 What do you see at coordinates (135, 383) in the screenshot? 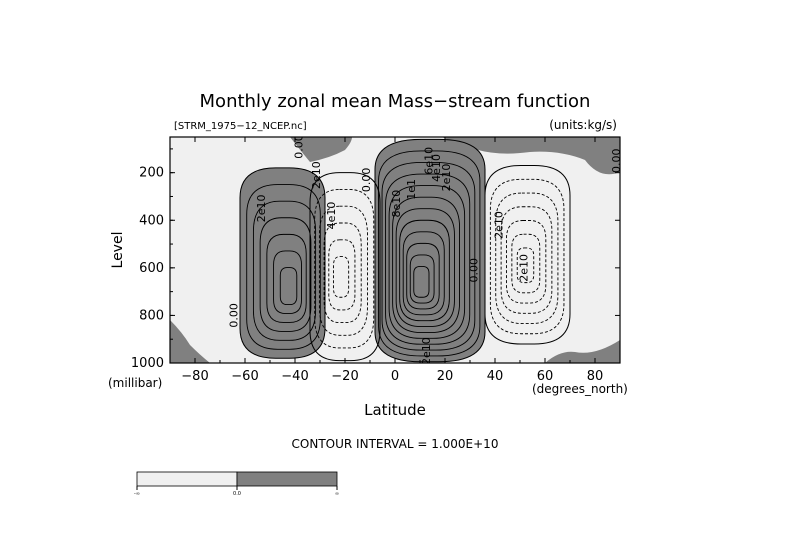
I see `y-units-label: (millibar)` at bounding box center [135, 383].